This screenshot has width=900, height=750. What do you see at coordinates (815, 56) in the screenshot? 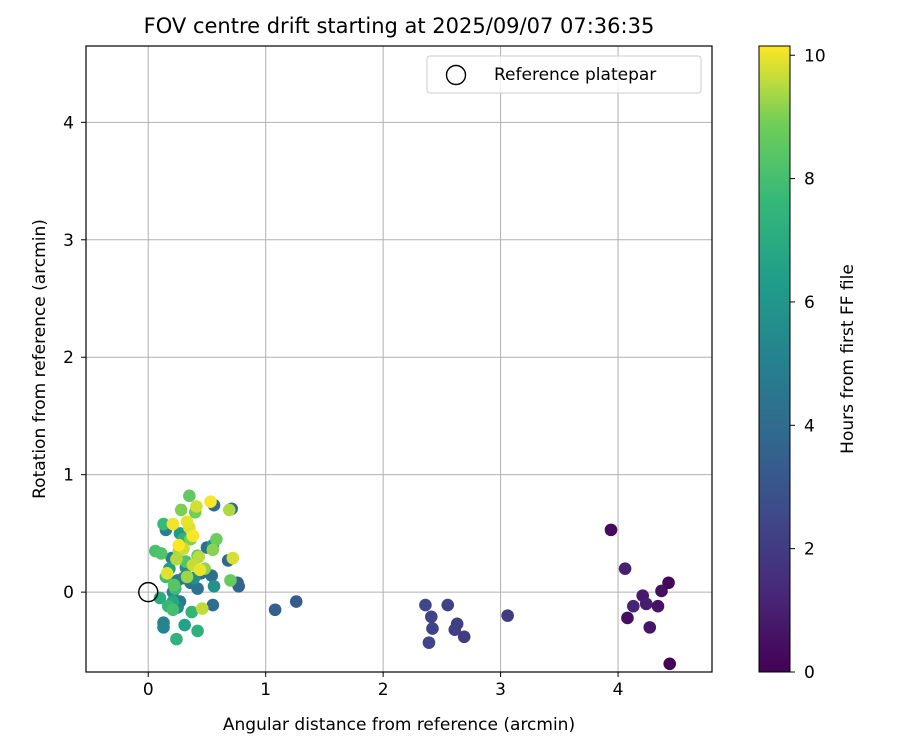
I see `colorbar-tick-label: 10` at bounding box center [815, 56].